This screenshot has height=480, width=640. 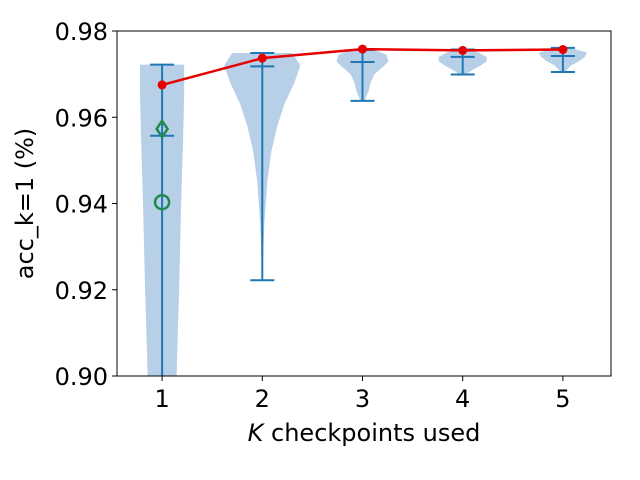 What do you see at coordinates (81, 118) in the screenshot?
I see `y-tick-label-4: 0.96` at bounding box center [81, 118].